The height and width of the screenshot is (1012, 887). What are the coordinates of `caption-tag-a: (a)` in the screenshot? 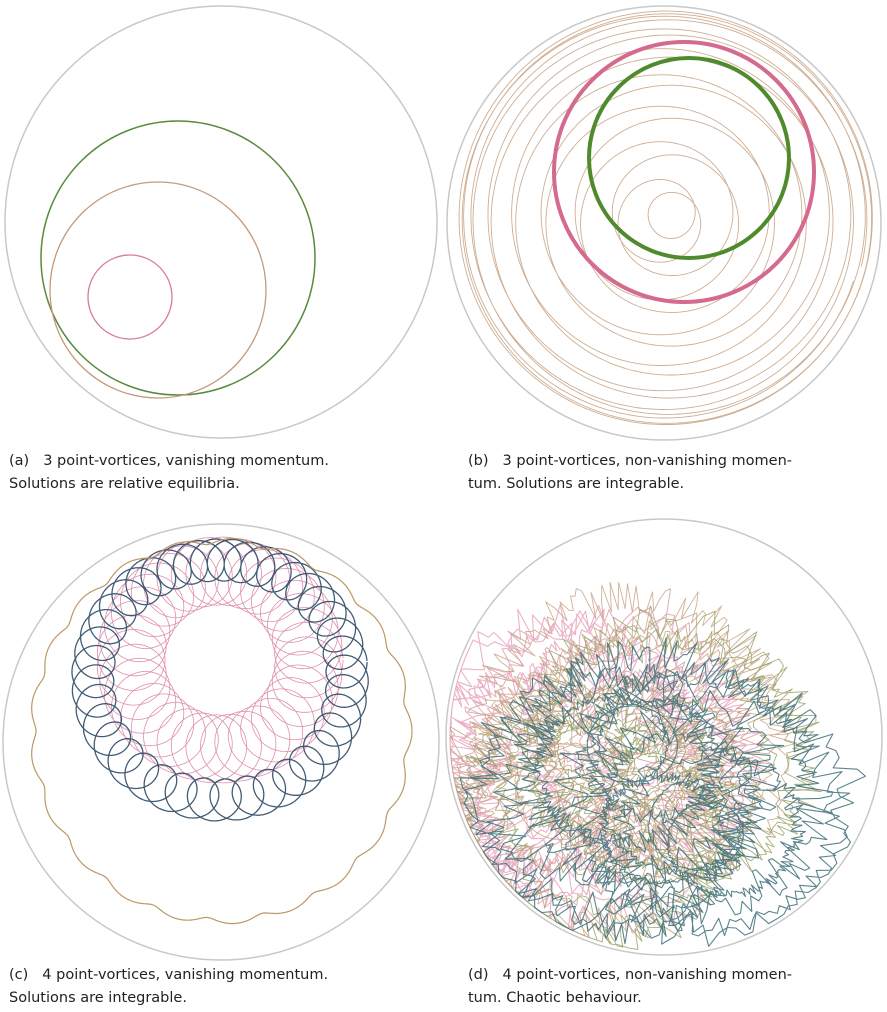 It's located at (19, 461).